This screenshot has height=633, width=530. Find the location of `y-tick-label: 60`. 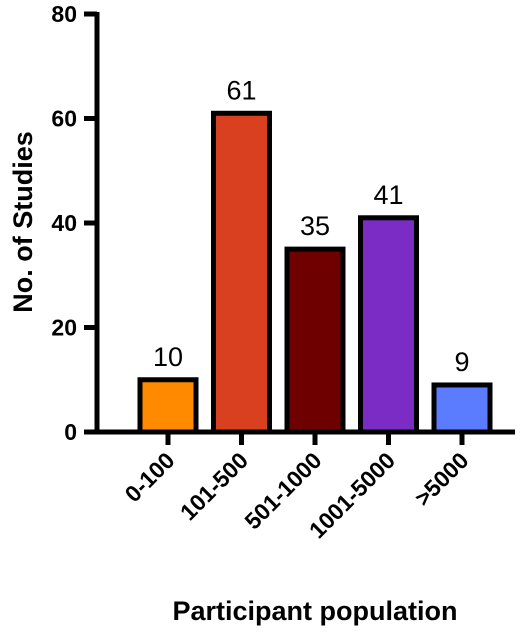

y-tick-label: 60 is located at coordinates (64, 119).